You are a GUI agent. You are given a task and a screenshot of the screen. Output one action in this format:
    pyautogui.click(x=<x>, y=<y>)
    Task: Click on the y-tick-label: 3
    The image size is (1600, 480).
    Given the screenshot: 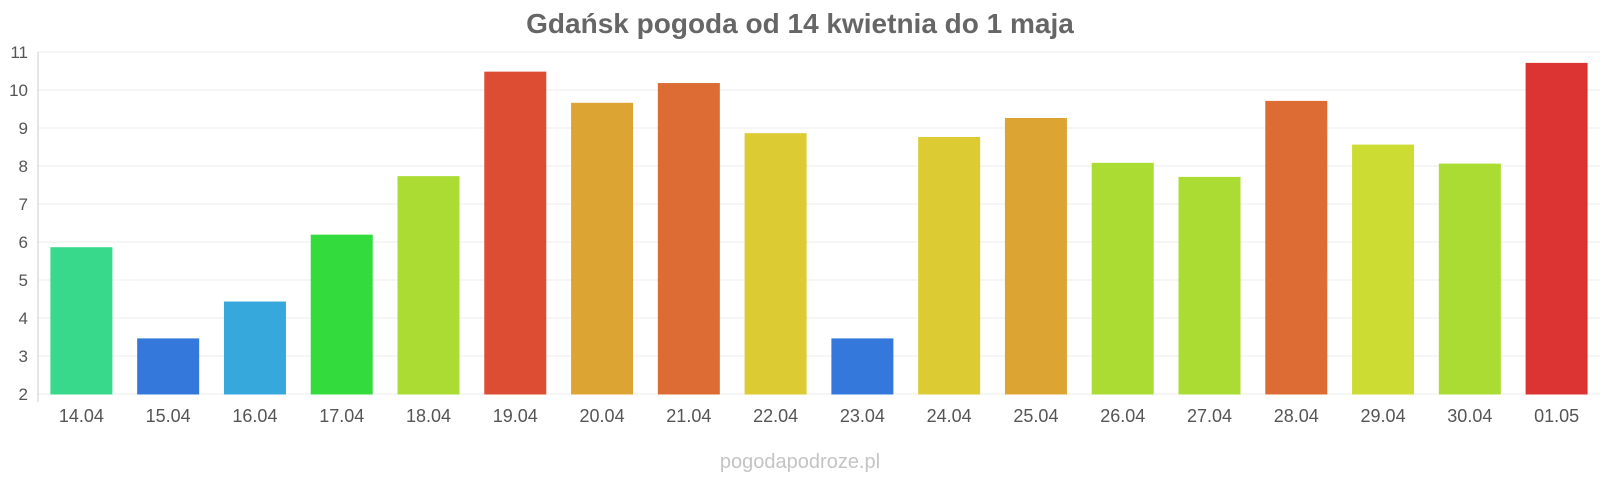 What is the action you would take?
    pyautogui.click(x=23, y=356)
    